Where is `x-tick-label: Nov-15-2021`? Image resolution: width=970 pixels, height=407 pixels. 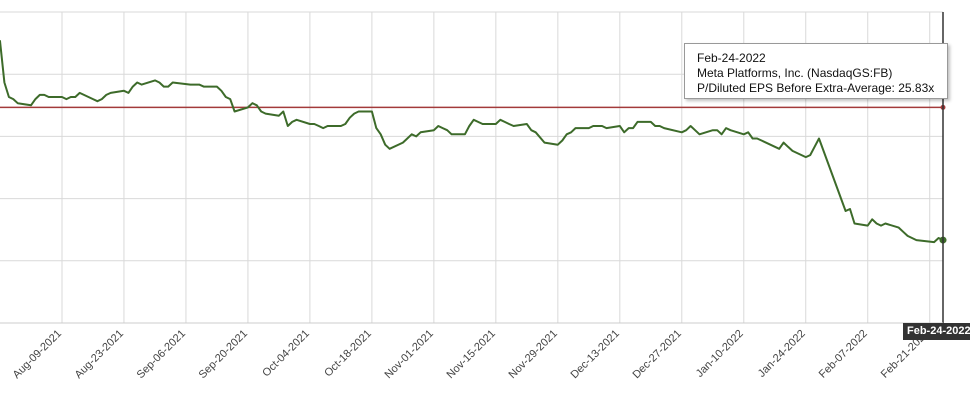 x-tick-label: Nov-15-2021 is located at coordinates (471, 354).